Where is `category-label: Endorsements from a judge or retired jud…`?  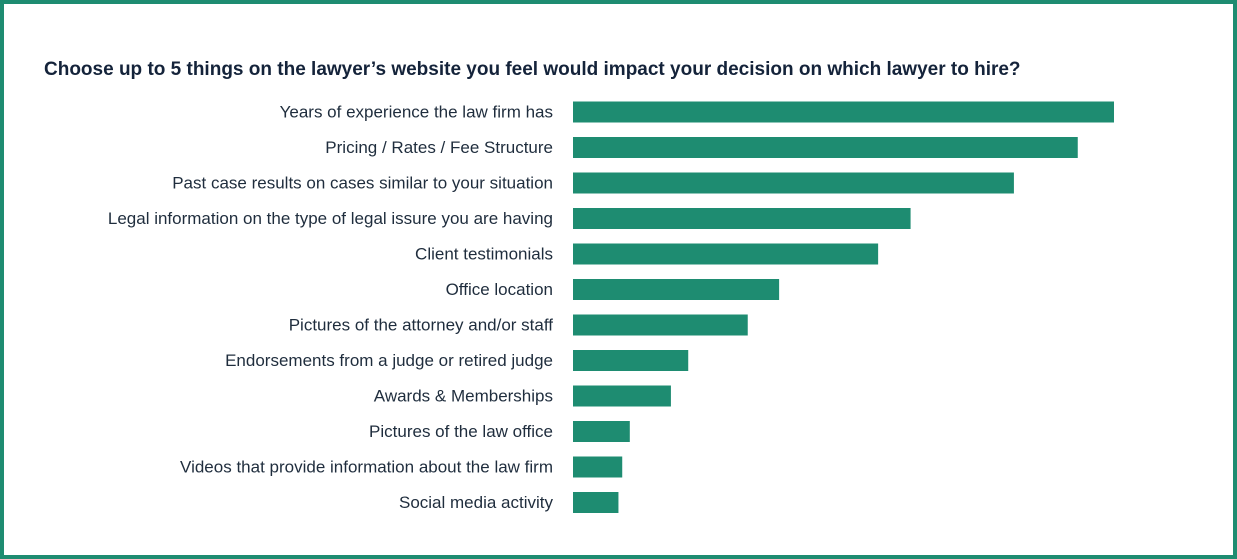 category-label: Endorsements from a judge or retired jud… is located at coordinates (389, 360).